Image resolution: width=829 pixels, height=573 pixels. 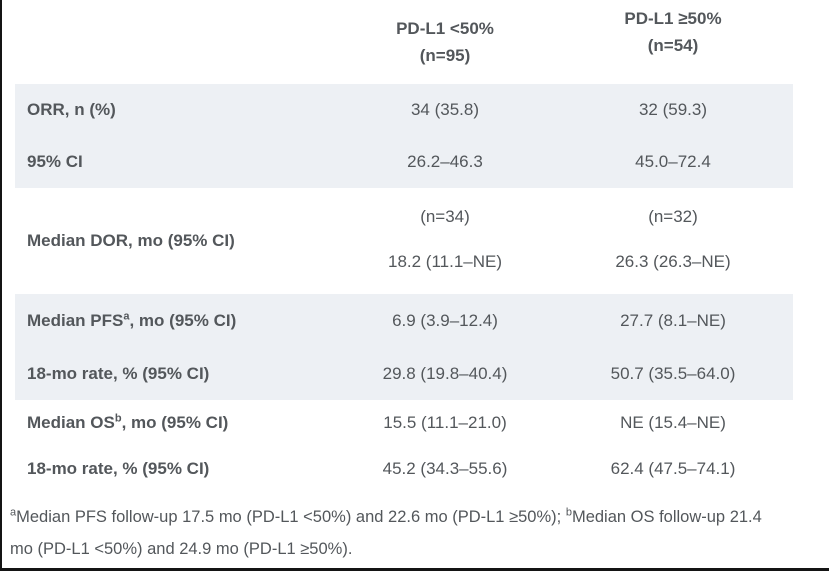 I want to click on cell-value: 26.2–46.3, so click(x=445, y=161).